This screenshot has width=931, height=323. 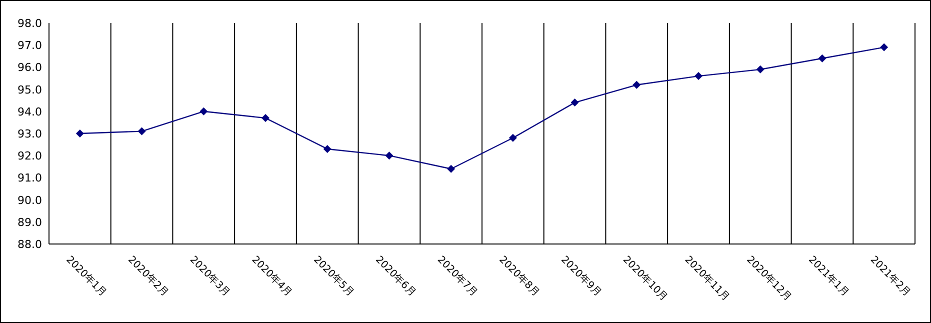 What do you see at coordinates (30, 222) in the screenshot?
I see `y-tick-label: 89.0` at bounding box center [30, 222].